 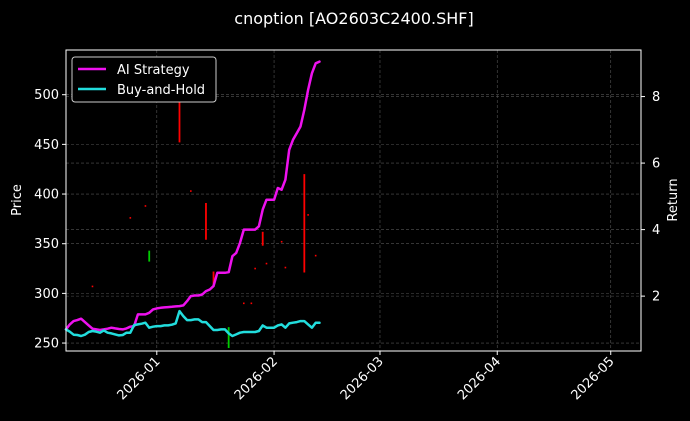 What do you see at coordinates (46, 244) in the screenshot?
I see `y-tick-label-350: 350` at bounding box center [46, 244].